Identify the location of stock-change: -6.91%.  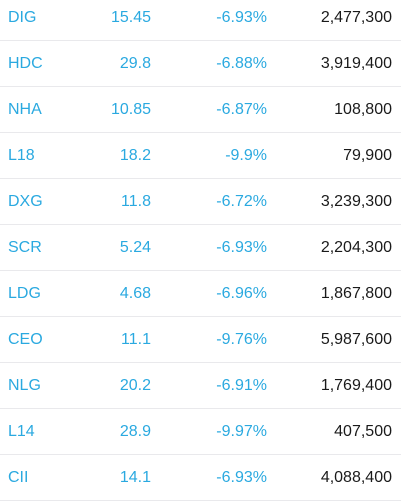
(241, 385).